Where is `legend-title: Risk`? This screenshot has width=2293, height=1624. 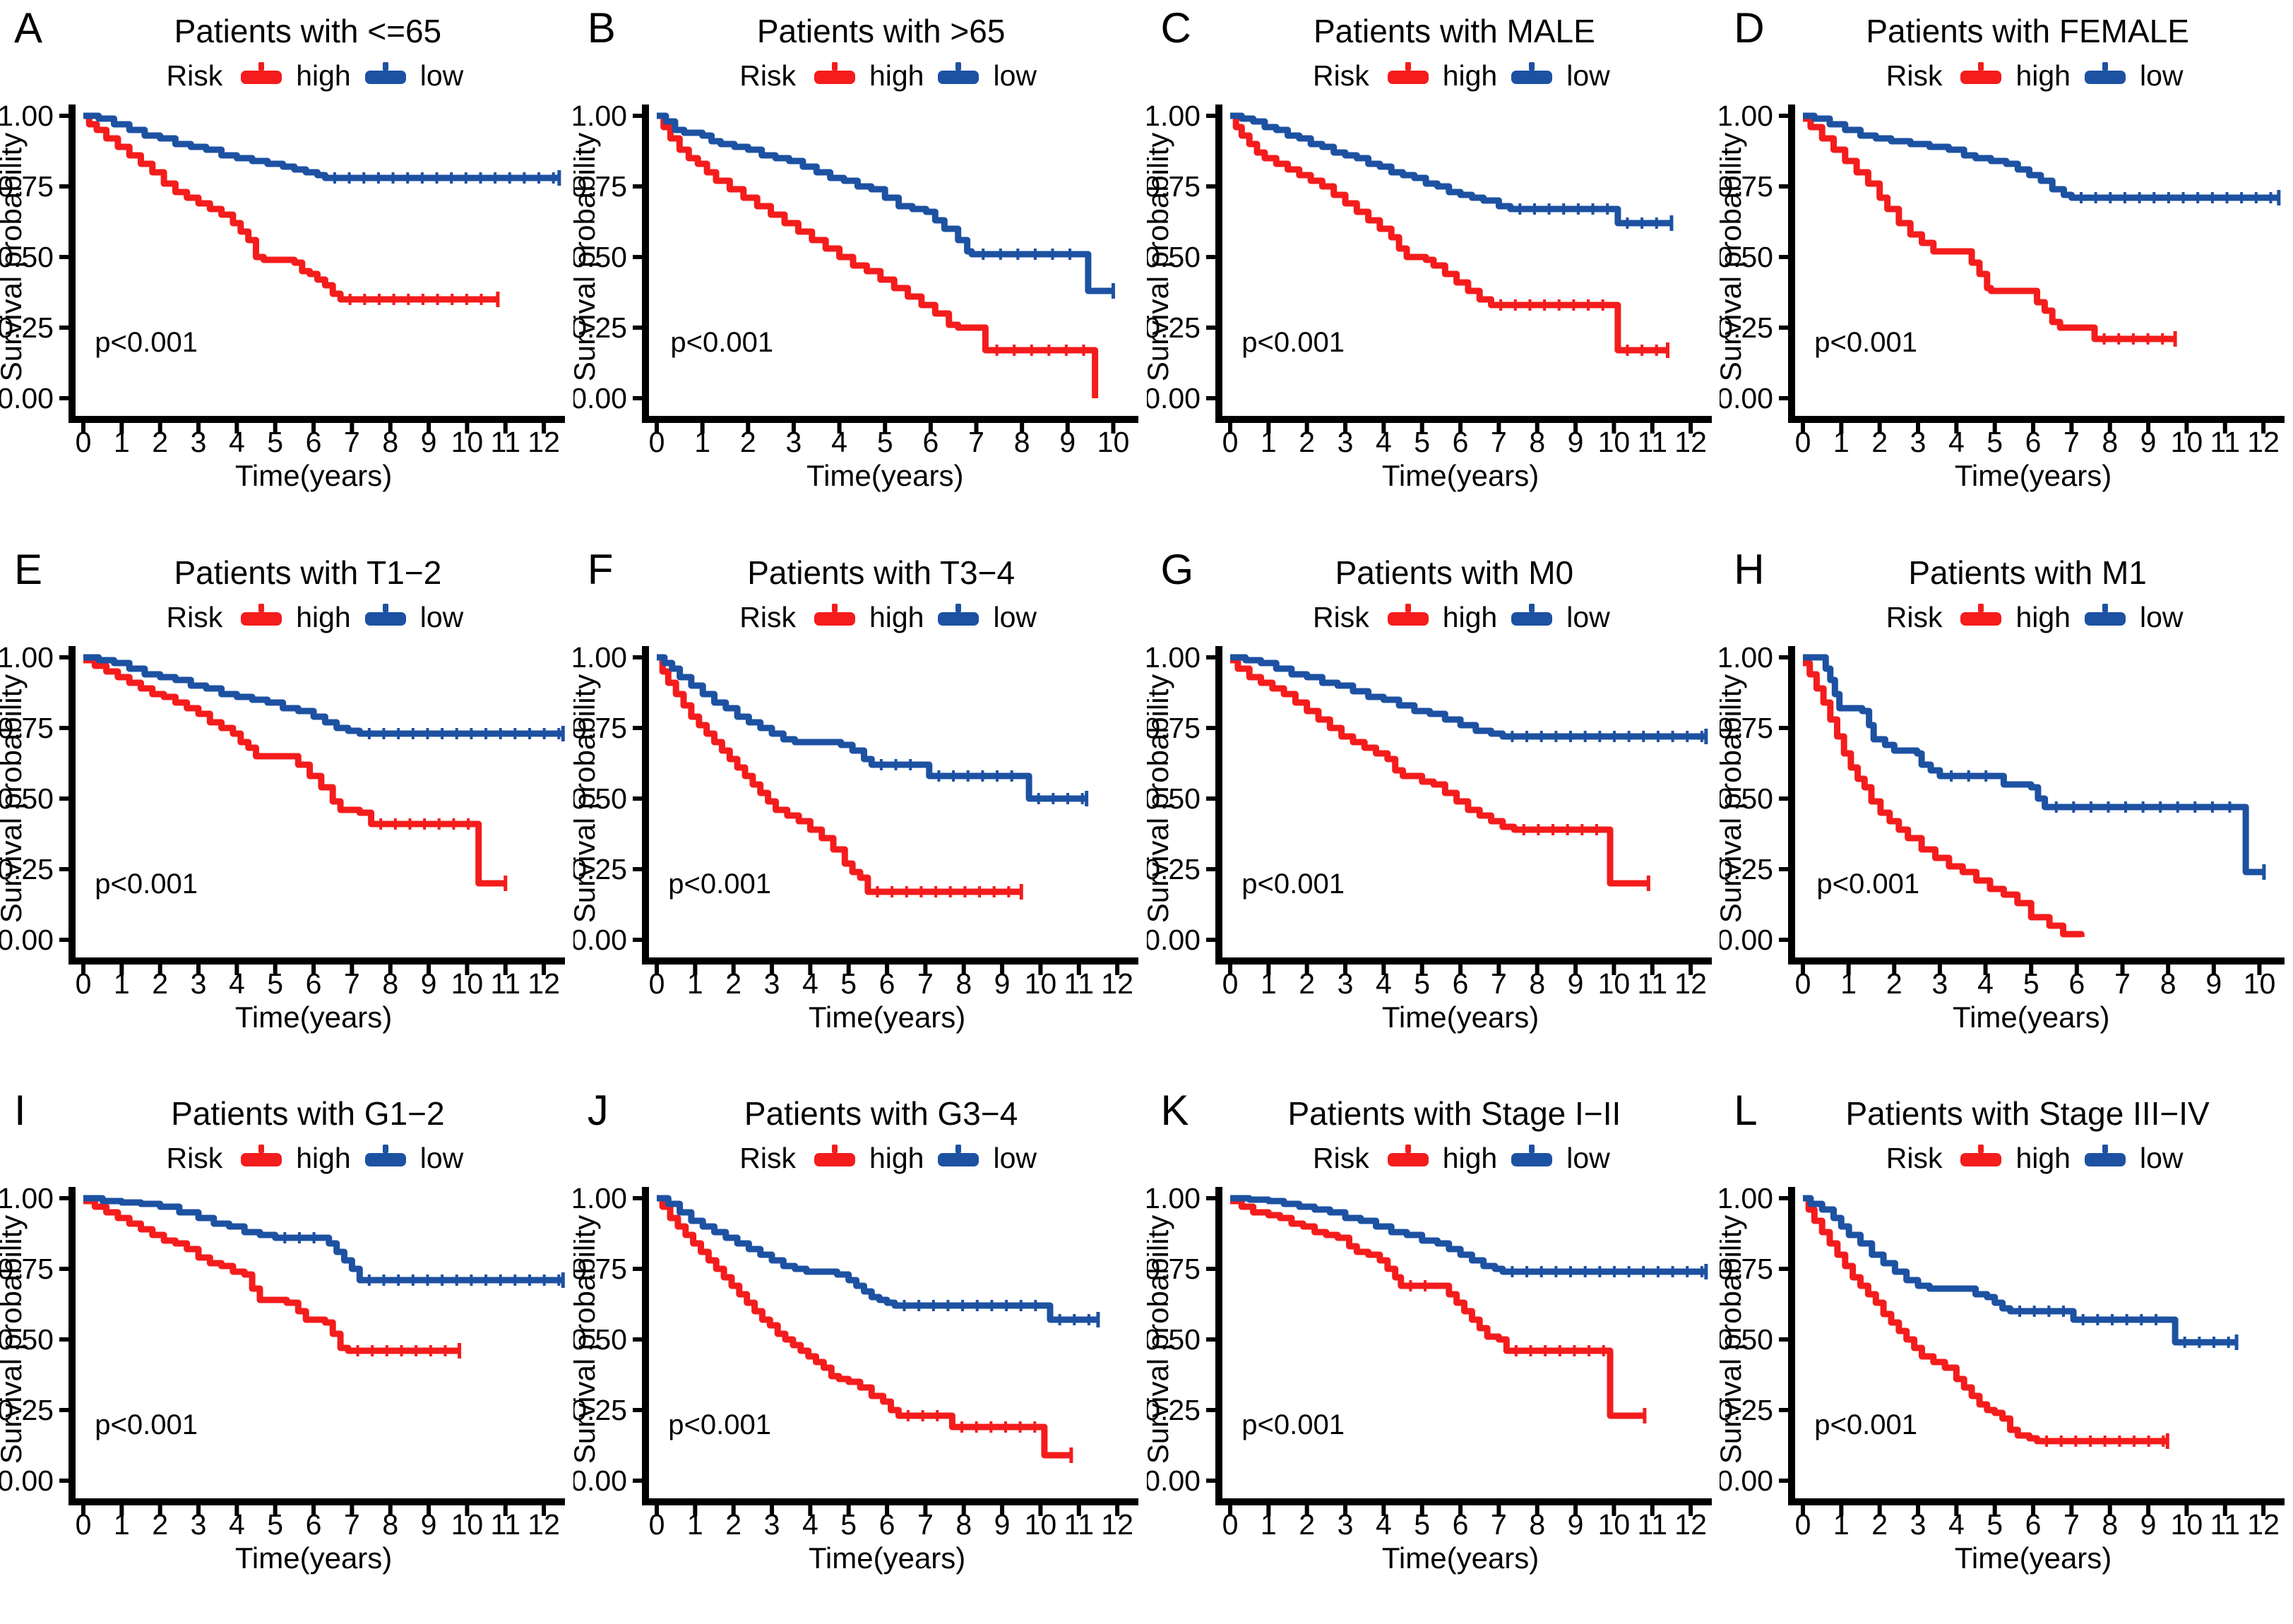 legend-title: Risk is located at coordinates (194, 1158).